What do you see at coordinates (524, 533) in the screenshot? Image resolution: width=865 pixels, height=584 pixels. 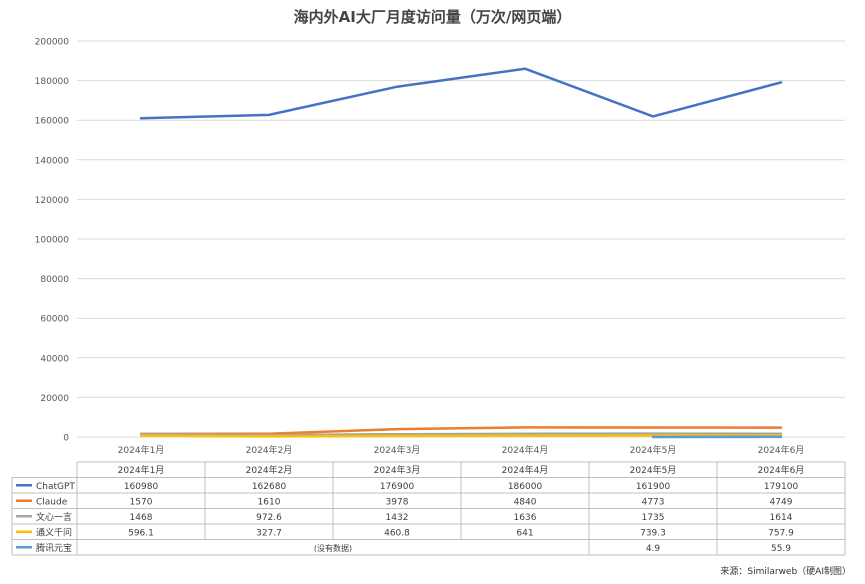 I see `table-cell: 641` at bounding box center [524, 533].